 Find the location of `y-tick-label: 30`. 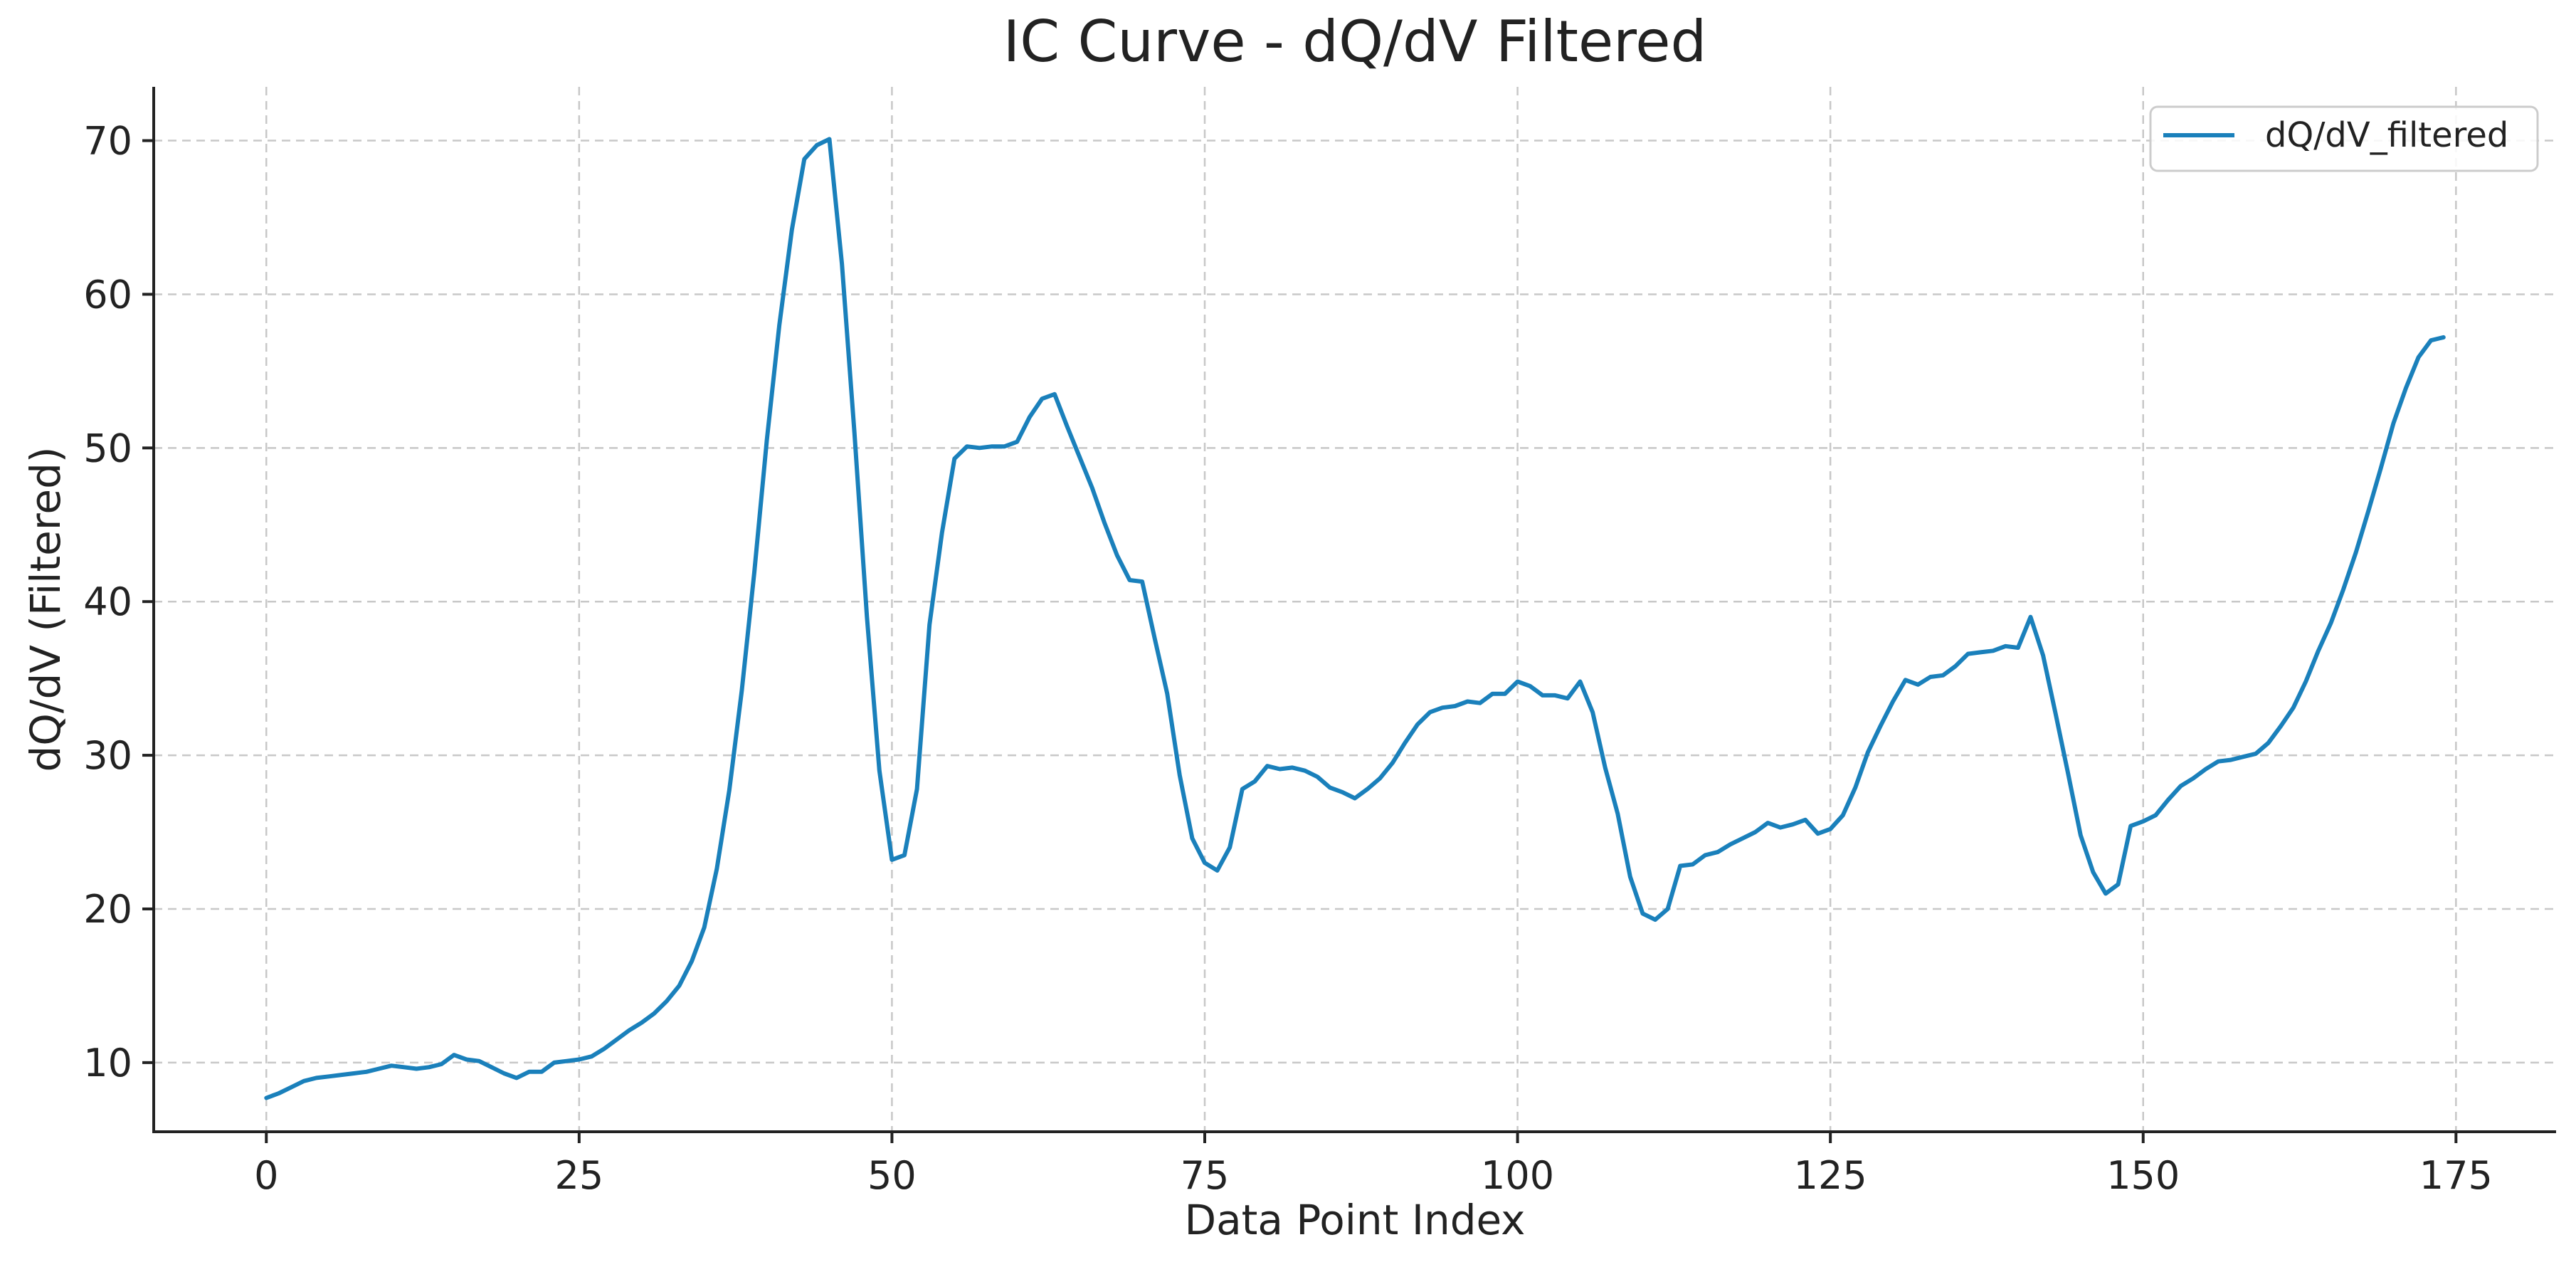

y-tick-label: 30 is located at coordinates (108, 756).